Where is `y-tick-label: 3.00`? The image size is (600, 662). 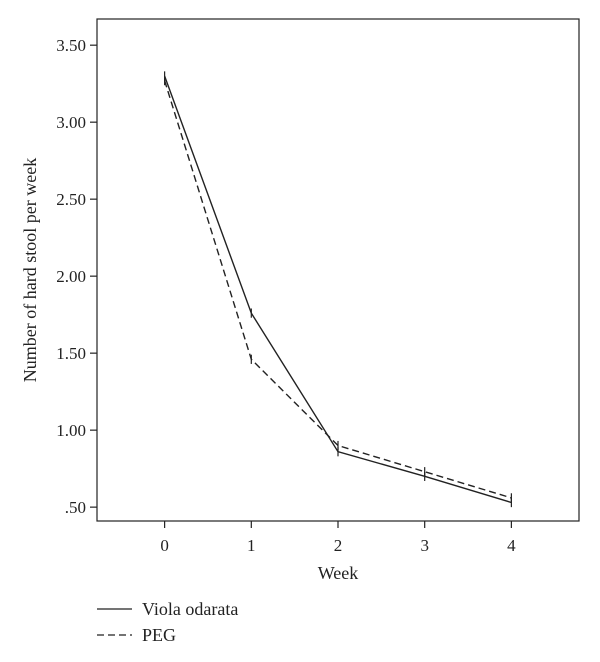
y-tick-label: 3.00 is located at coordinates (71, 122).